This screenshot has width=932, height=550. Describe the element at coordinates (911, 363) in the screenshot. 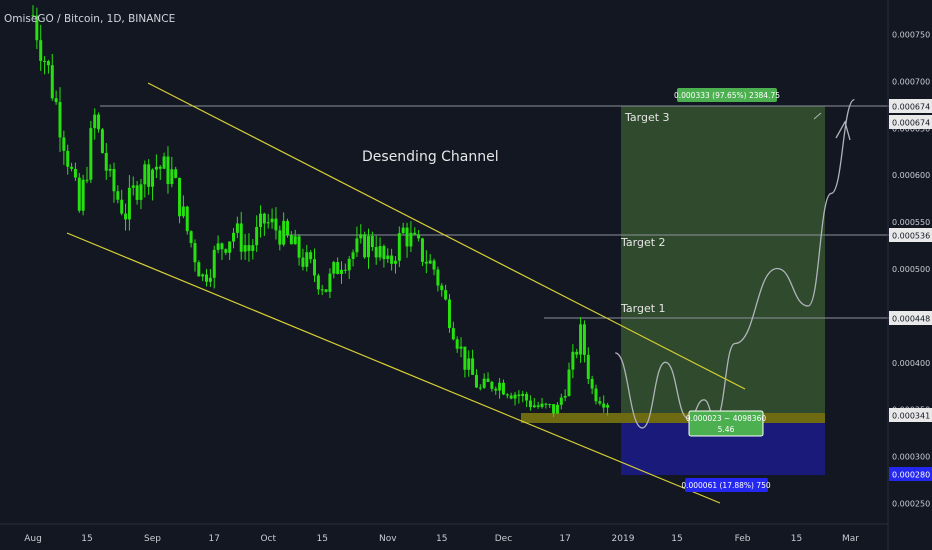

I see `price-tick-label: 0.000400` at that location.